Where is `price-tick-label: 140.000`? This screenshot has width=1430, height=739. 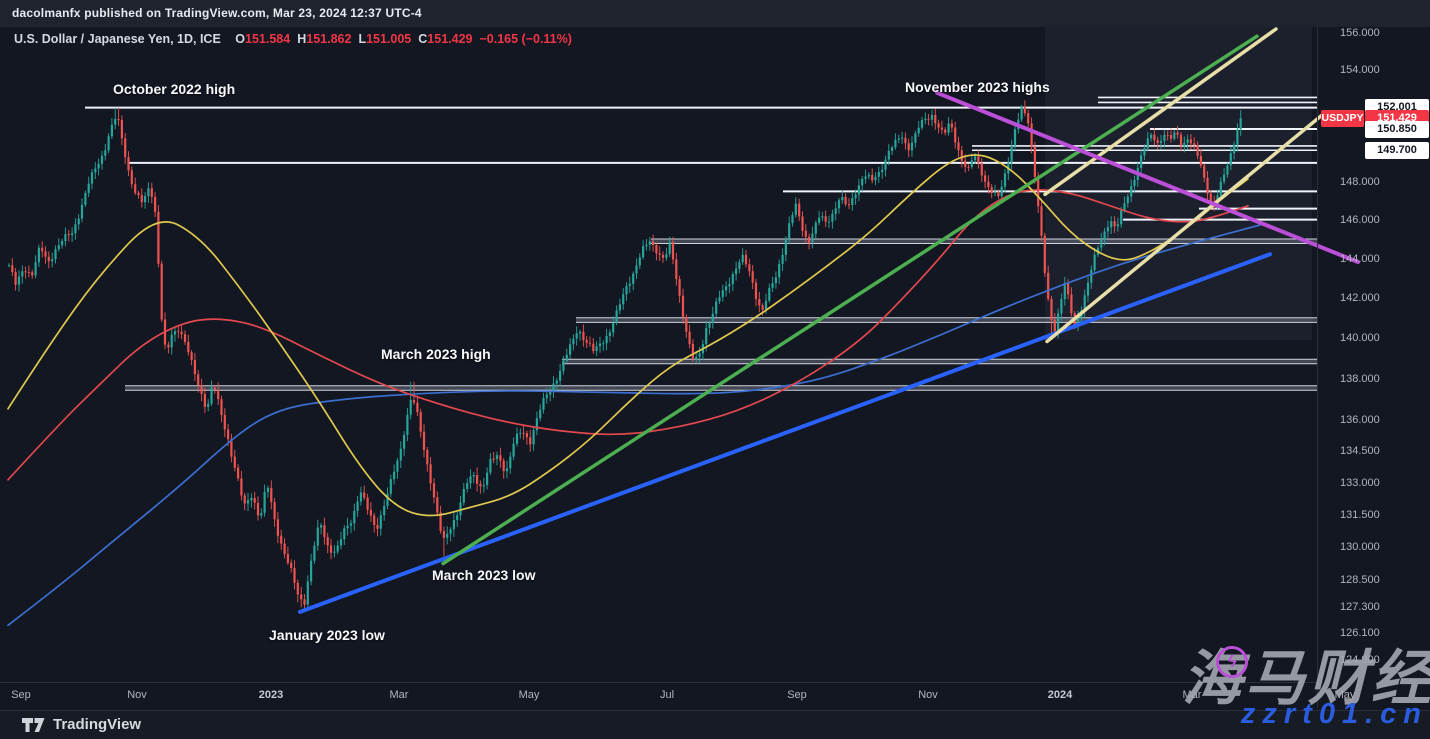
price-tick-label: 140.000 is located at coordinates (1360, 338).